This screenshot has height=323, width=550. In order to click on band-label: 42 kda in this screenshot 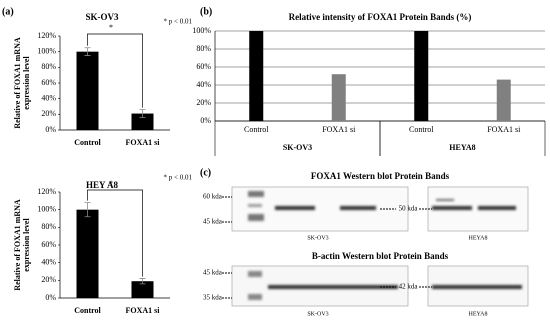, I will do `click(409, 287)`.